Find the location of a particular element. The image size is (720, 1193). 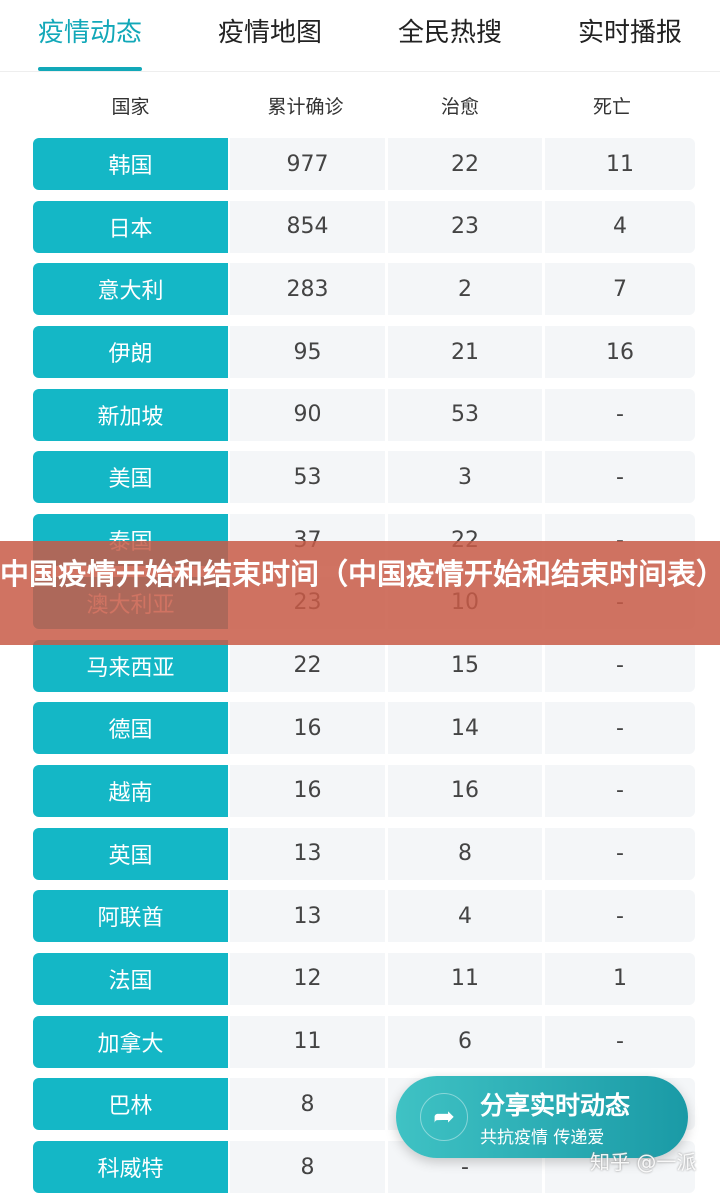

cell-country: 韩国 is located at coordinates (130, 164).